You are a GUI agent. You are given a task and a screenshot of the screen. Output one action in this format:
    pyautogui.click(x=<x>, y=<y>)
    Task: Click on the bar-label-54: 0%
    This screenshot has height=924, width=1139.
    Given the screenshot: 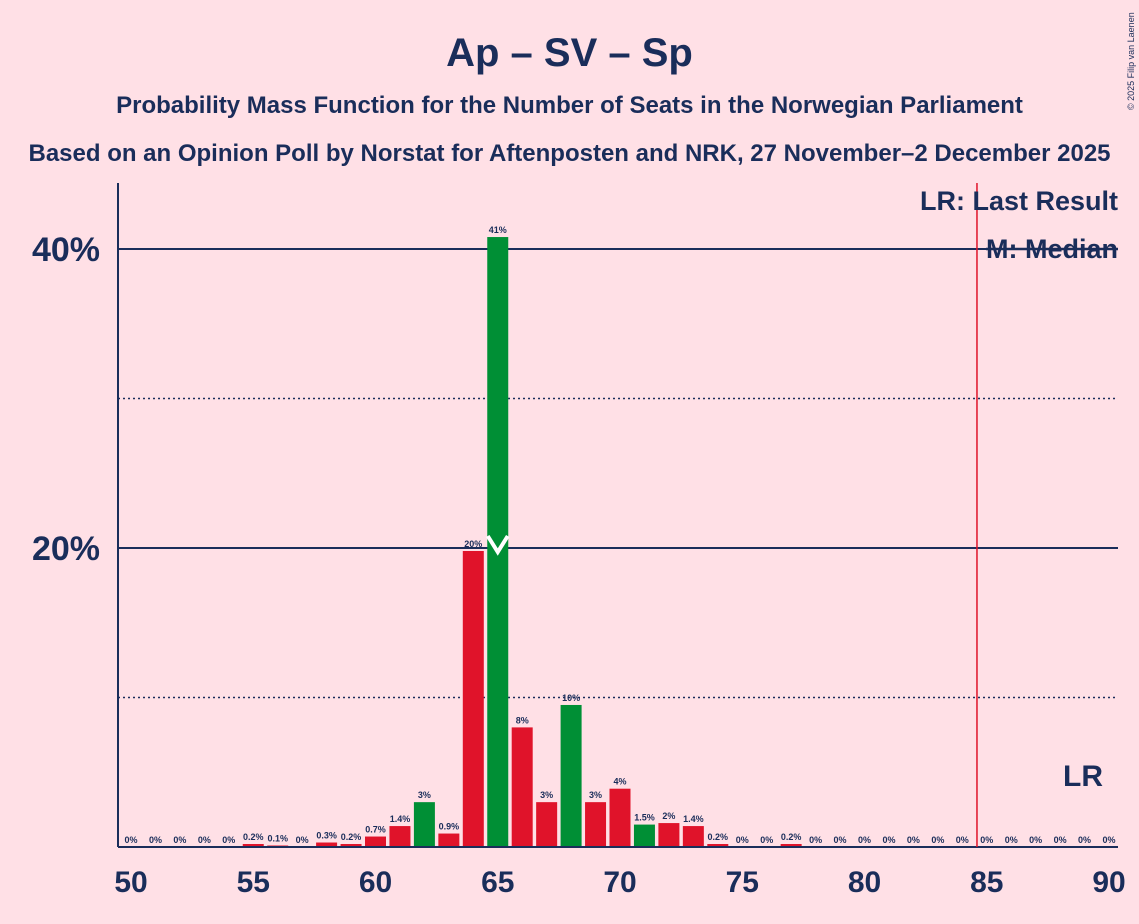 What is the action you would take?
    pyautogui.click(x=228, y=840)
    